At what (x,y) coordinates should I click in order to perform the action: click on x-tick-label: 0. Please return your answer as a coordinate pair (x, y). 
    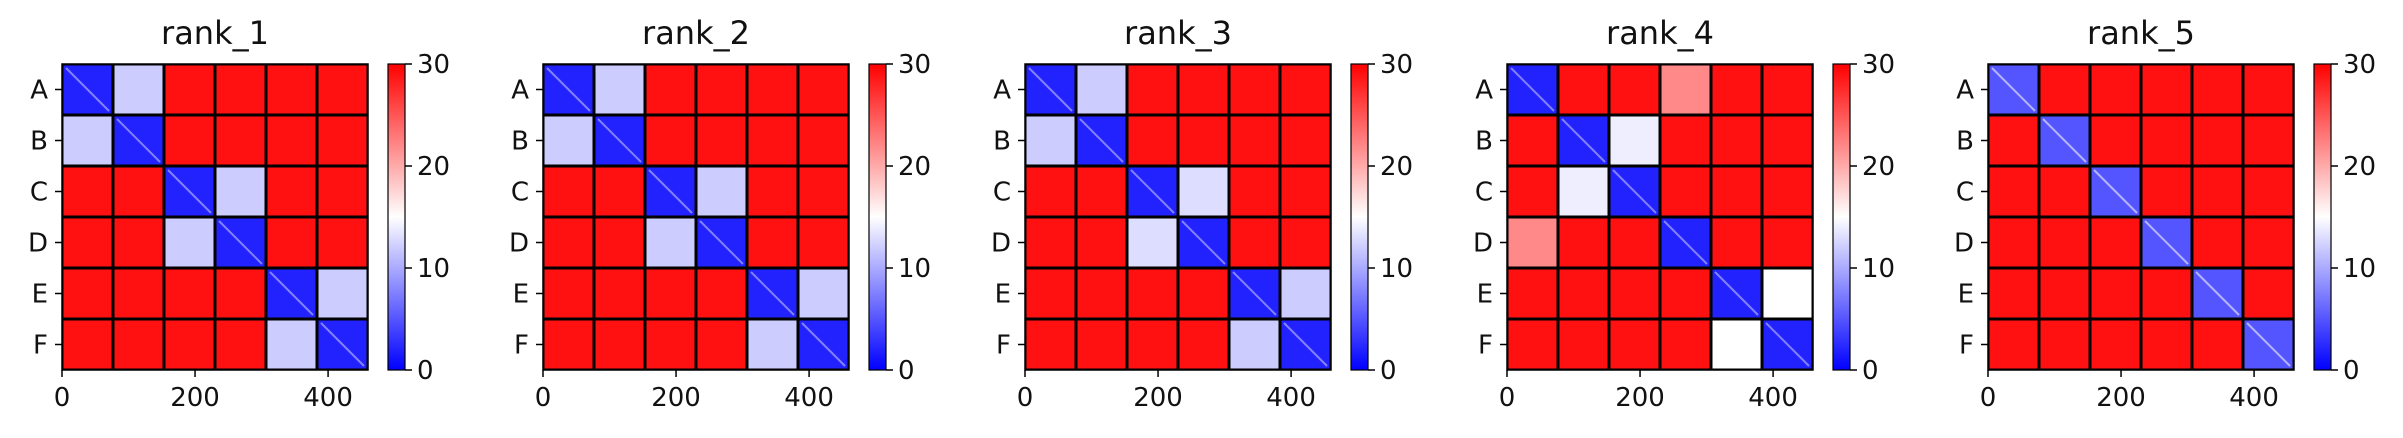
    Looking at the image, I should click on (543, 398).